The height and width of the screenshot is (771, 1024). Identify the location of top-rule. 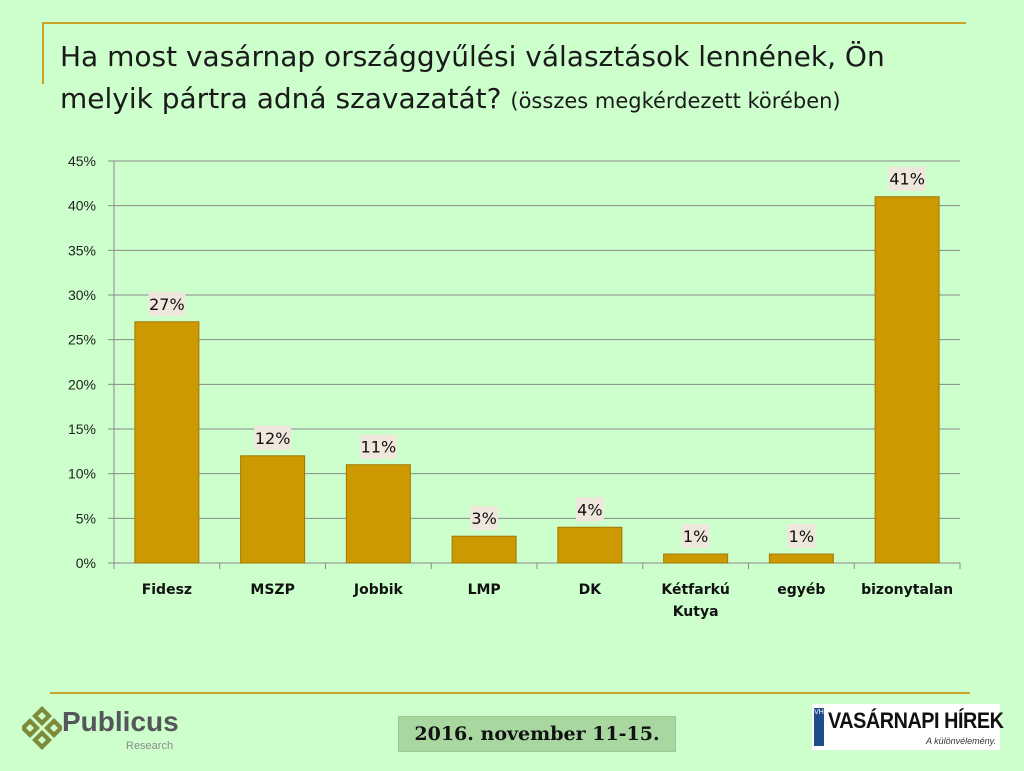
(504, 23).